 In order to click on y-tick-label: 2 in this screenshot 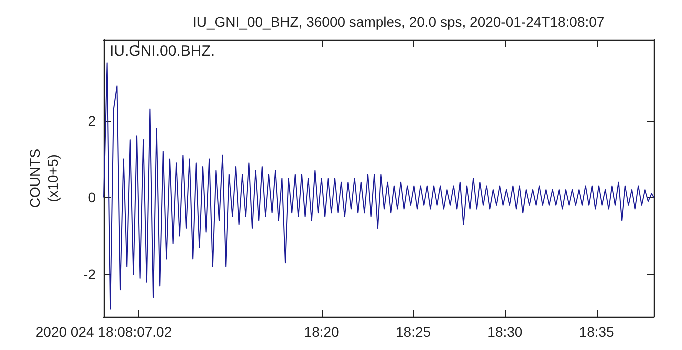, I will do `click(92, 120)`.